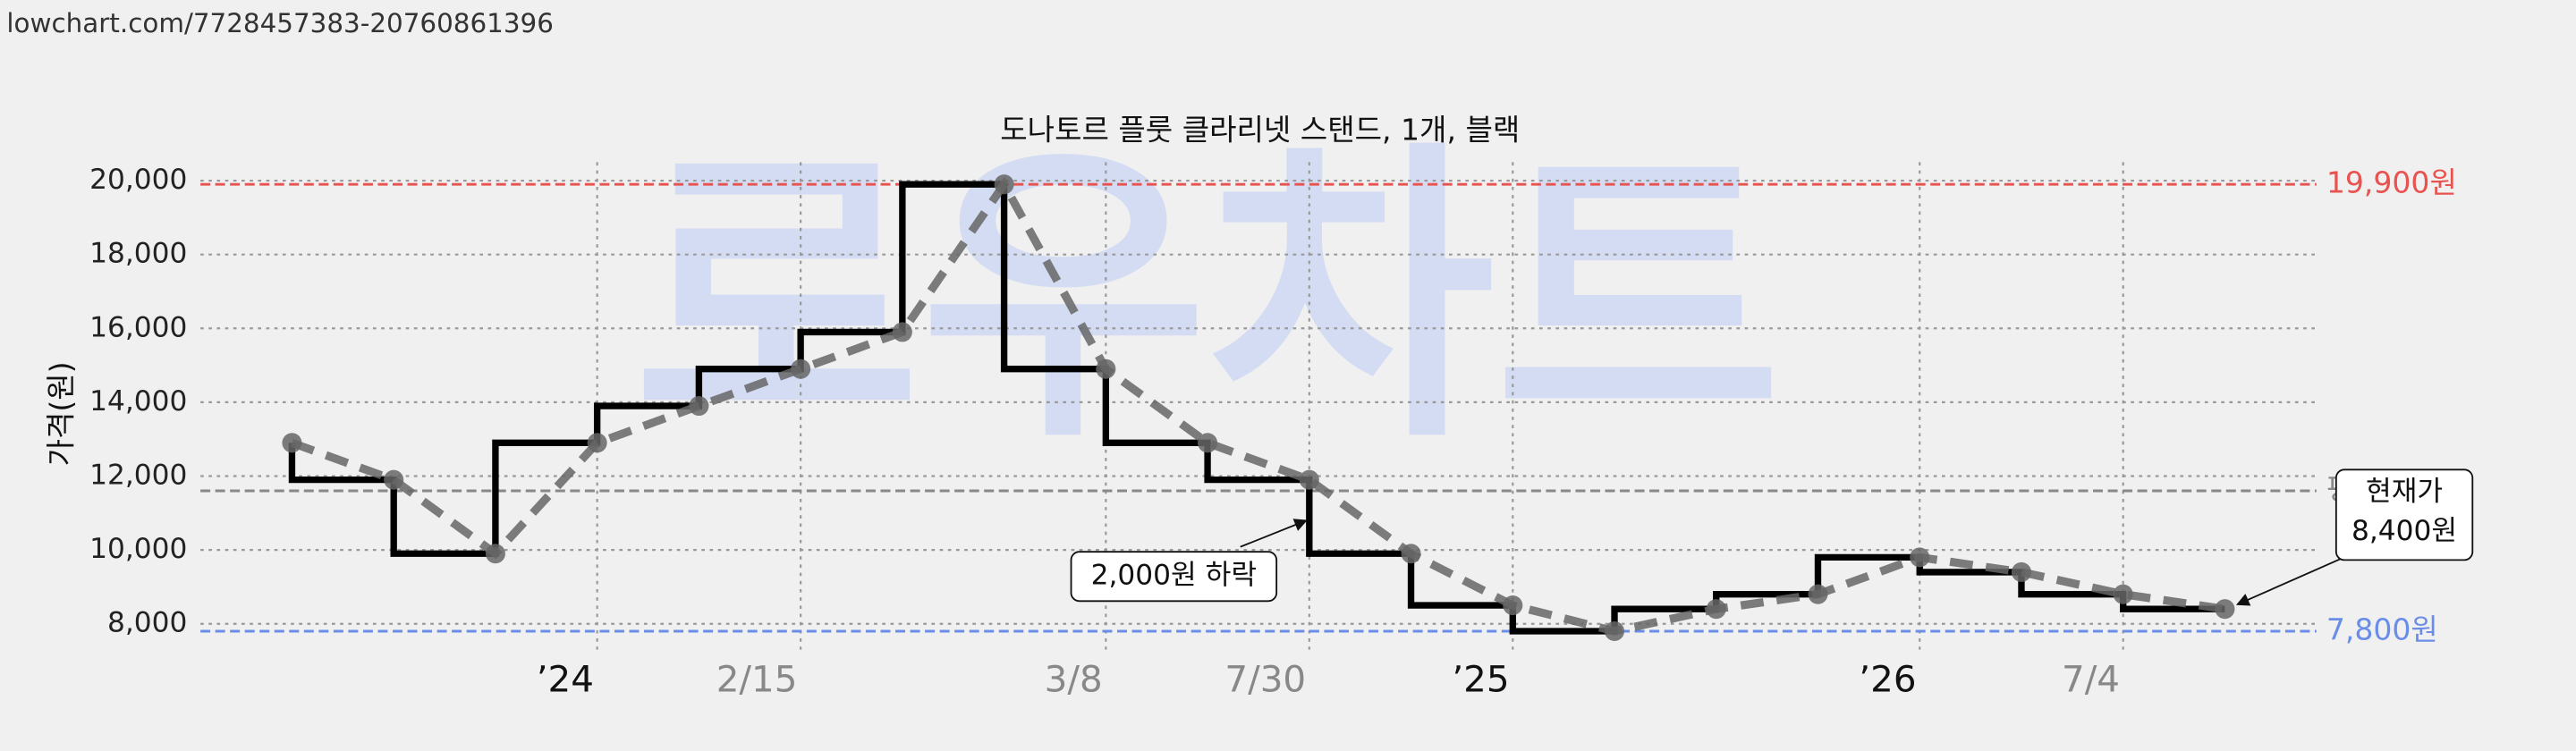 The image size is (2576, 751). What do you see at coordinates (138, 180) in the screenshot?
I see `y-tick-label: 20,000` at bounding box center [138, 180].